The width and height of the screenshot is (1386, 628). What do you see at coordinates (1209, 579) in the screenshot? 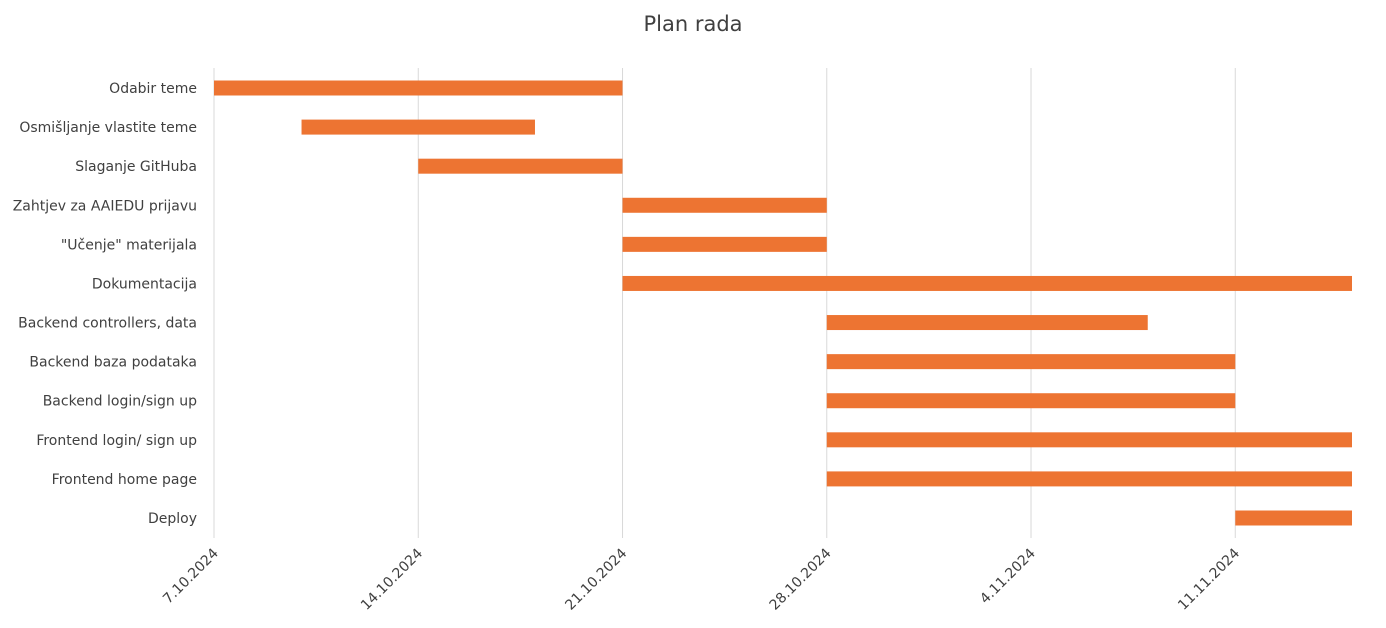
I see `x-tick-label: 11.11.2024` at bounding box center [1209, 579].